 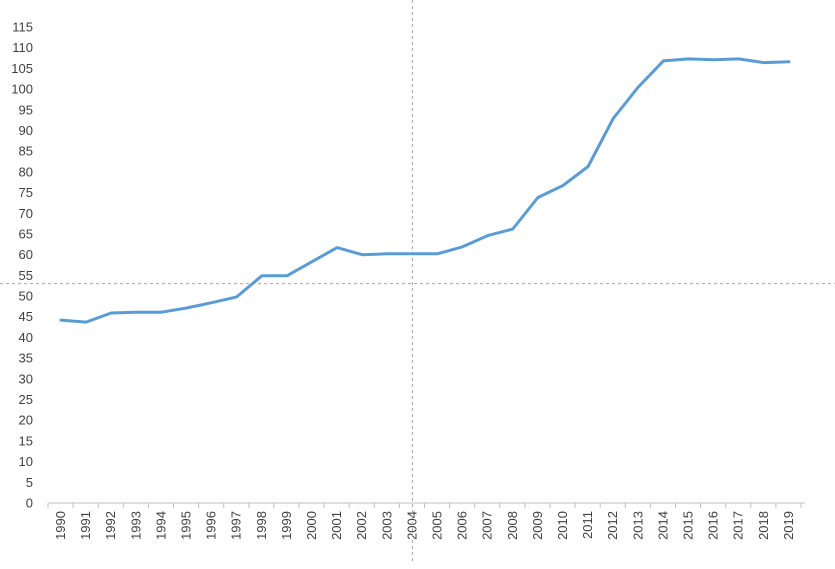 What do you see at coordinates (26, 358) in the screenshot?
I see `y-tick-label: 35` at bounding box center [26, 358].